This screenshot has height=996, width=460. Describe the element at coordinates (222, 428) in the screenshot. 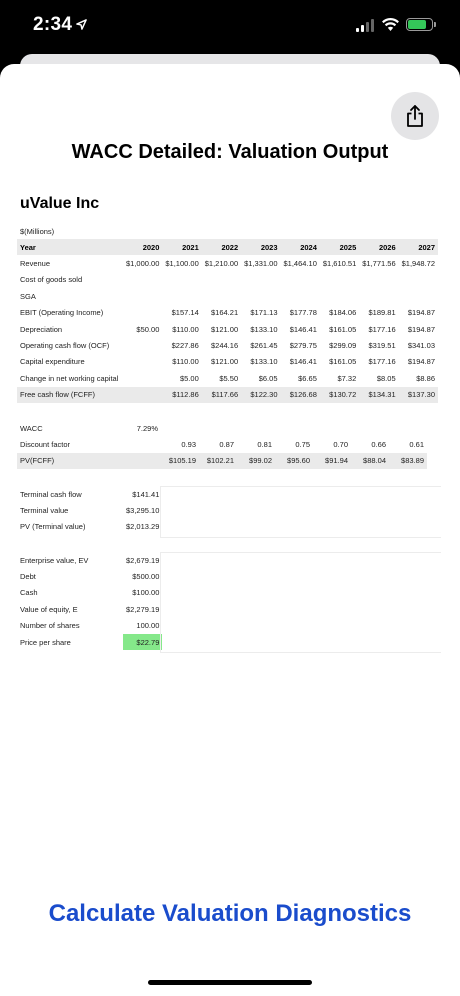

I see `wacc-row: WACC 7.29%` at that location.